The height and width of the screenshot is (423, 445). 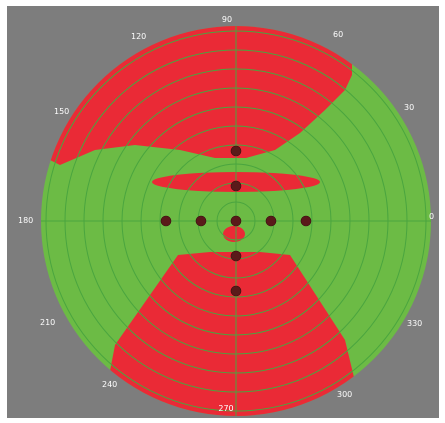 I want to click on angle-label-90: 90, so click(x=227, y=19).